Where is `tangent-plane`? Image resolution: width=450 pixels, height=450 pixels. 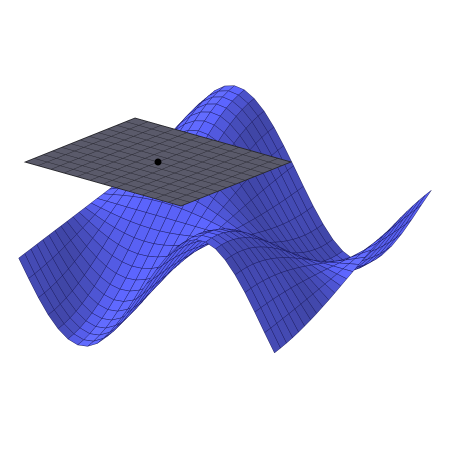 tangent-plane is located at coordinates (158, 162).